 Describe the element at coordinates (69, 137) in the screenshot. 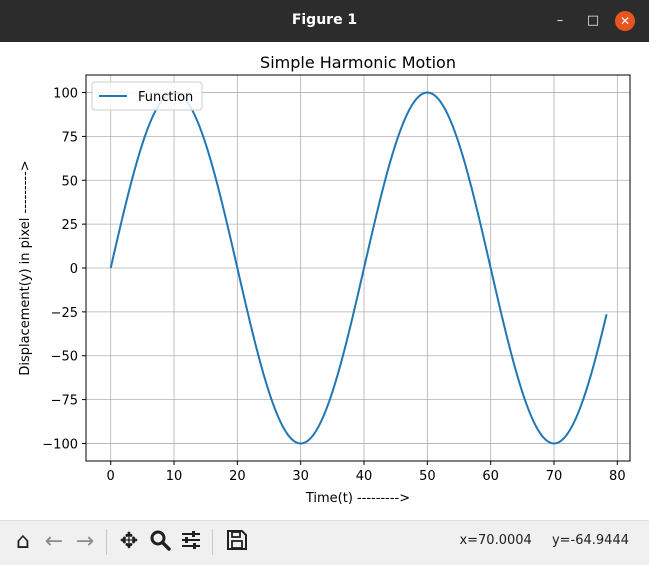

I see `y-tick-label: 75` at that location.